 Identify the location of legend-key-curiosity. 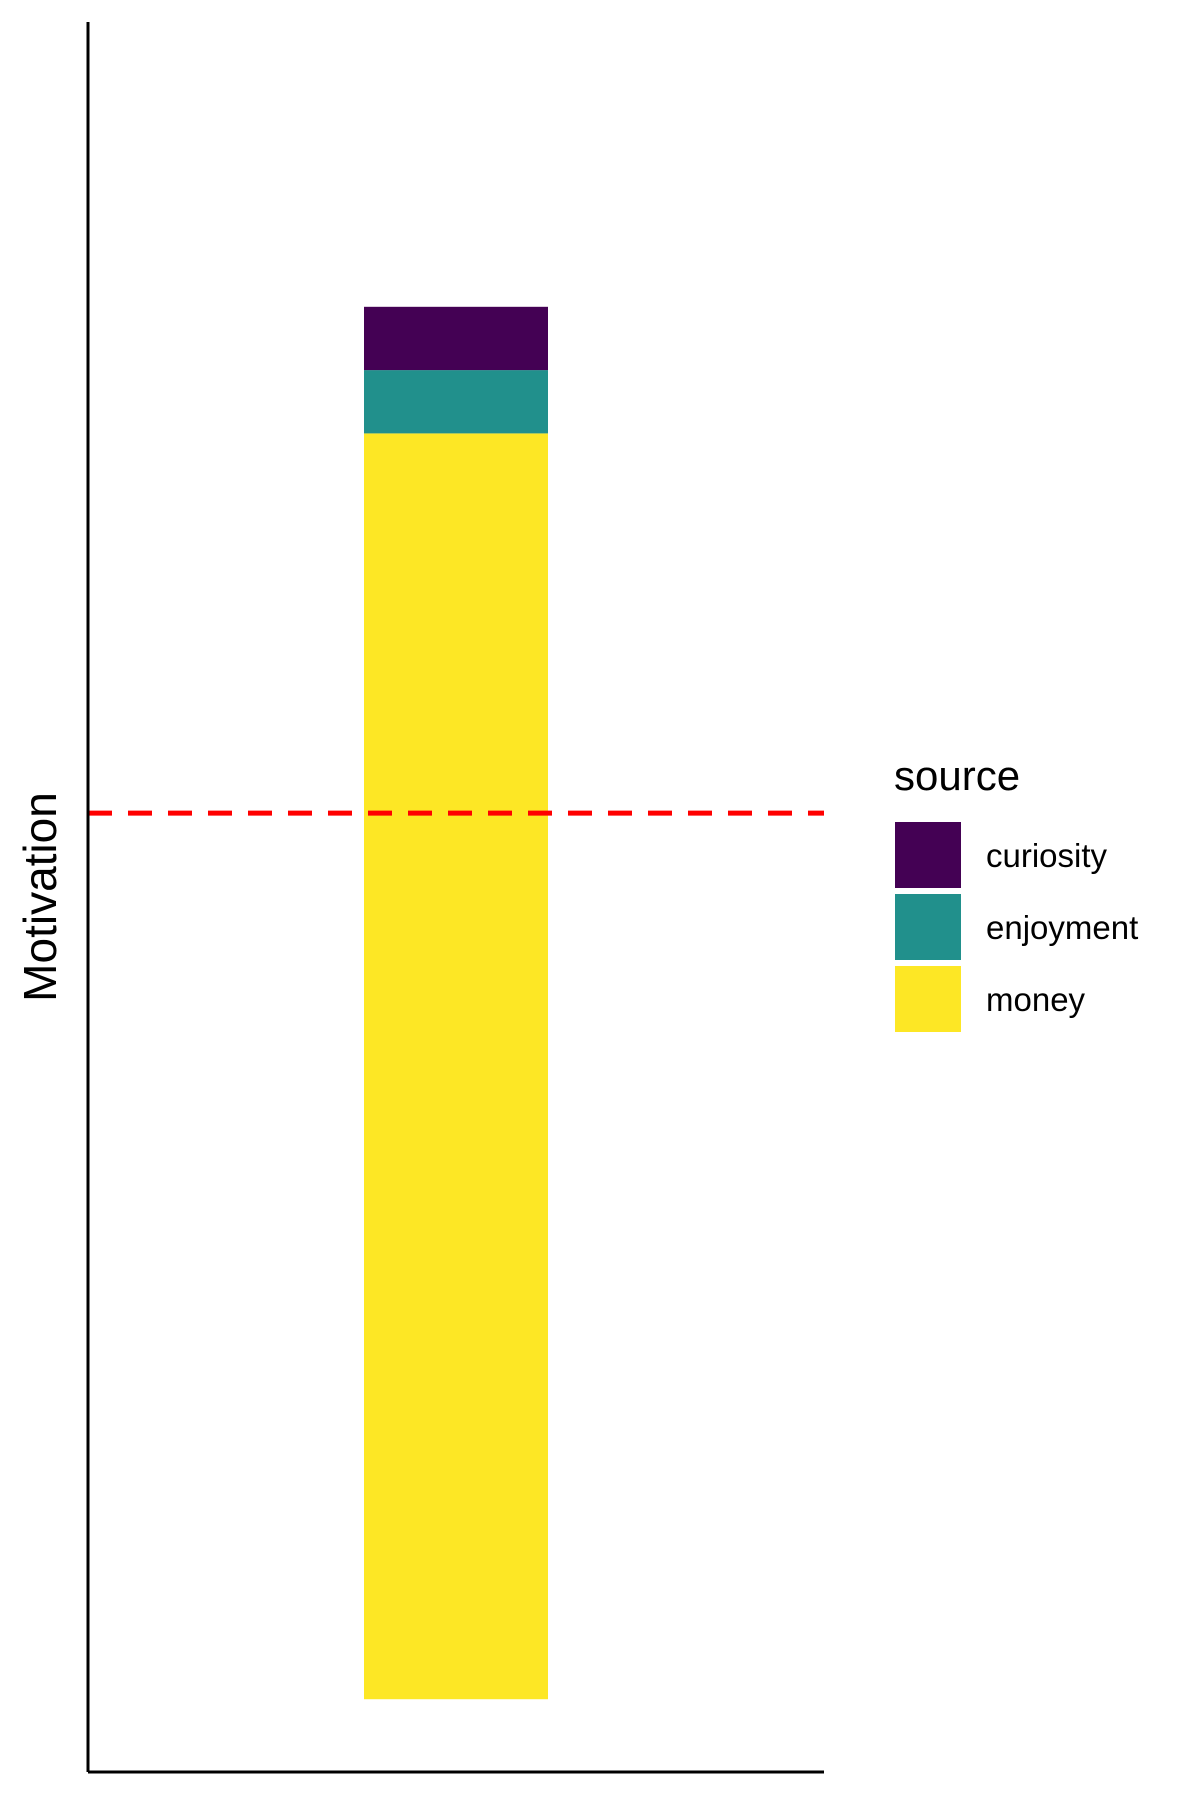
(928, 855).